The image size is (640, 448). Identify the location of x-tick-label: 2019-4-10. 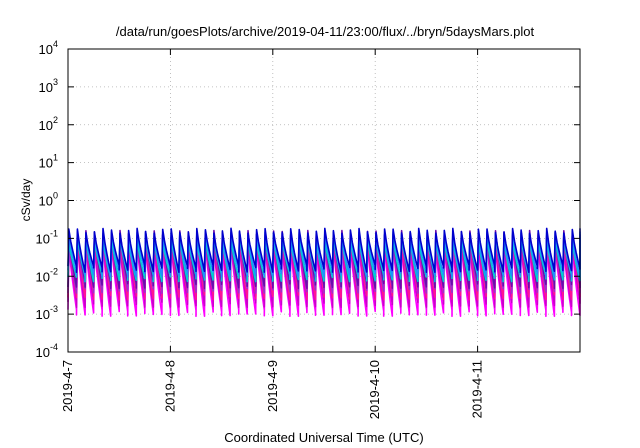
(374, 389).